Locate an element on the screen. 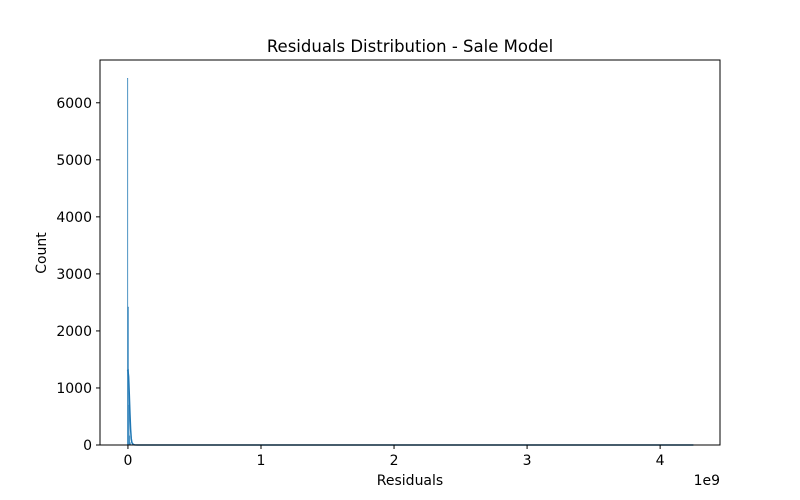  y-tick-label: 0 is located at coordinates (87, 446).